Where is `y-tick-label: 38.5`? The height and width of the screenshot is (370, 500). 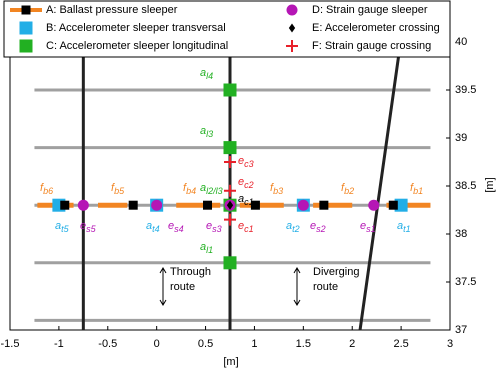
y-tick-label: 38.5 is located at coordinates (465, 186).